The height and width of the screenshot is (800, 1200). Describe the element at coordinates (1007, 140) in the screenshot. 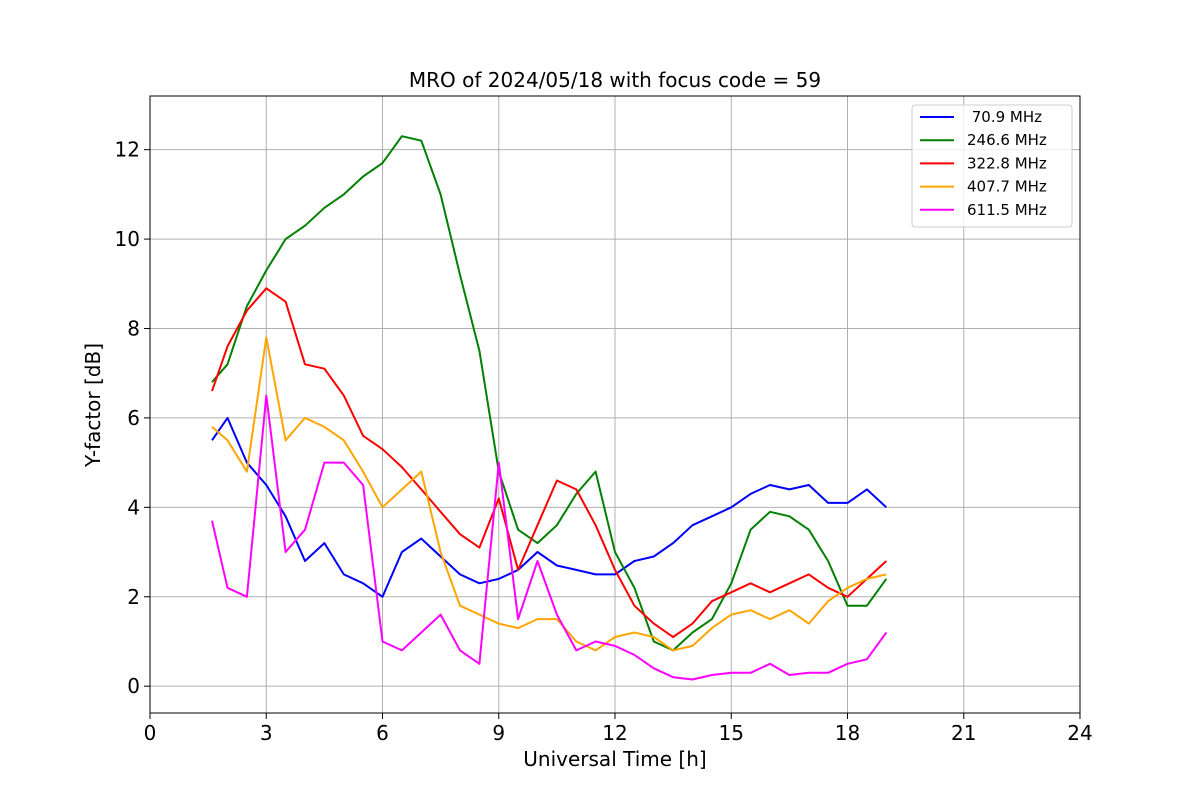

I see `legend-label: 246.6 MHz` at that location.